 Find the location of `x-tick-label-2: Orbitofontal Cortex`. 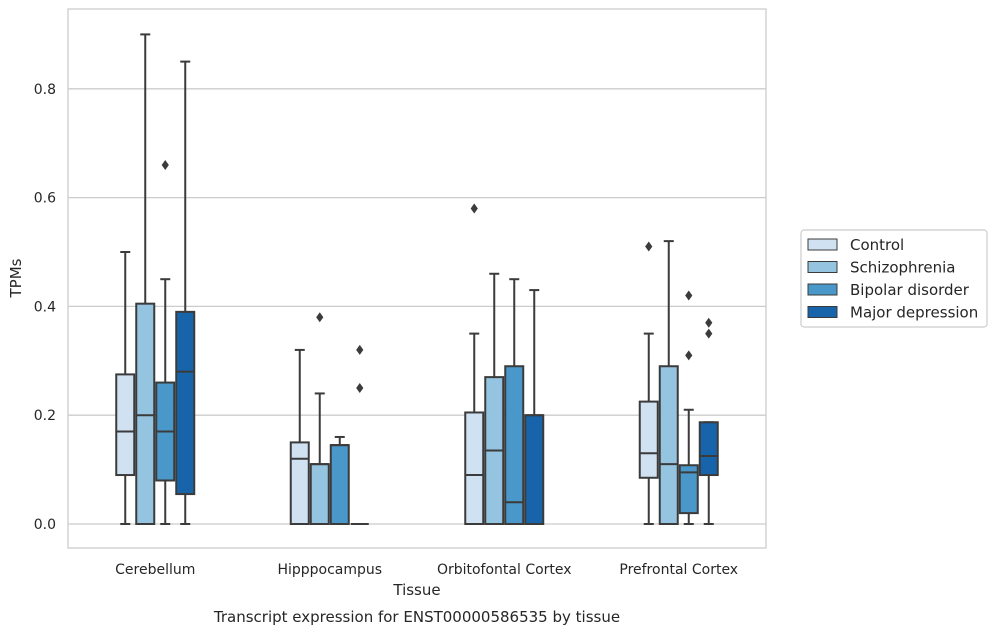

x-tick-label-2: Orbitofontal Cortex is located at coordinates (504, 570).